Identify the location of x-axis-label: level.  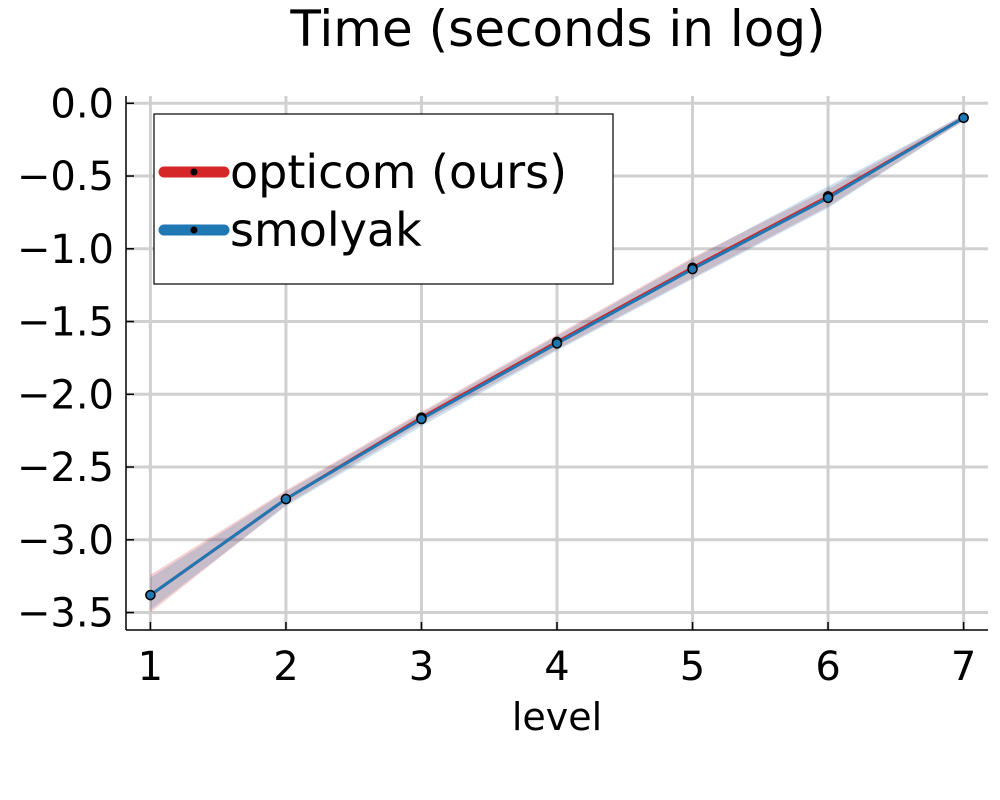
(557, 717).